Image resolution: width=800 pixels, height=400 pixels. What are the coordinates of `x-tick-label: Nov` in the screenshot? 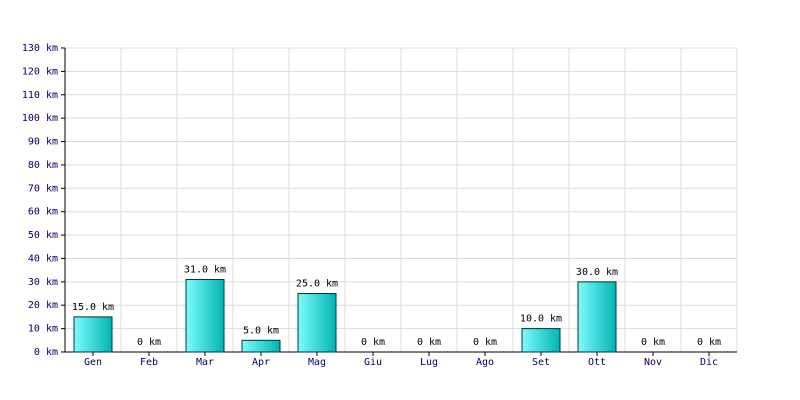 It's located at (653, 362).